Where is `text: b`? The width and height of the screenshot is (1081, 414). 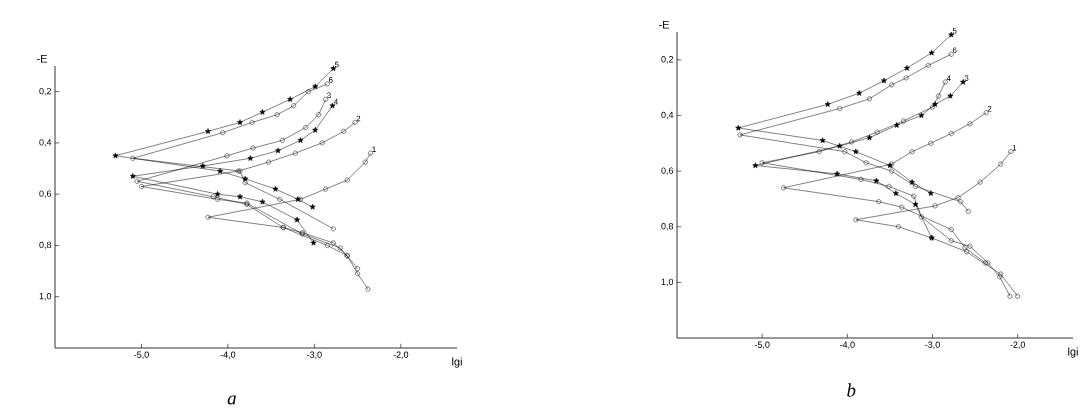
text: b is located at coordinates (851, 390).